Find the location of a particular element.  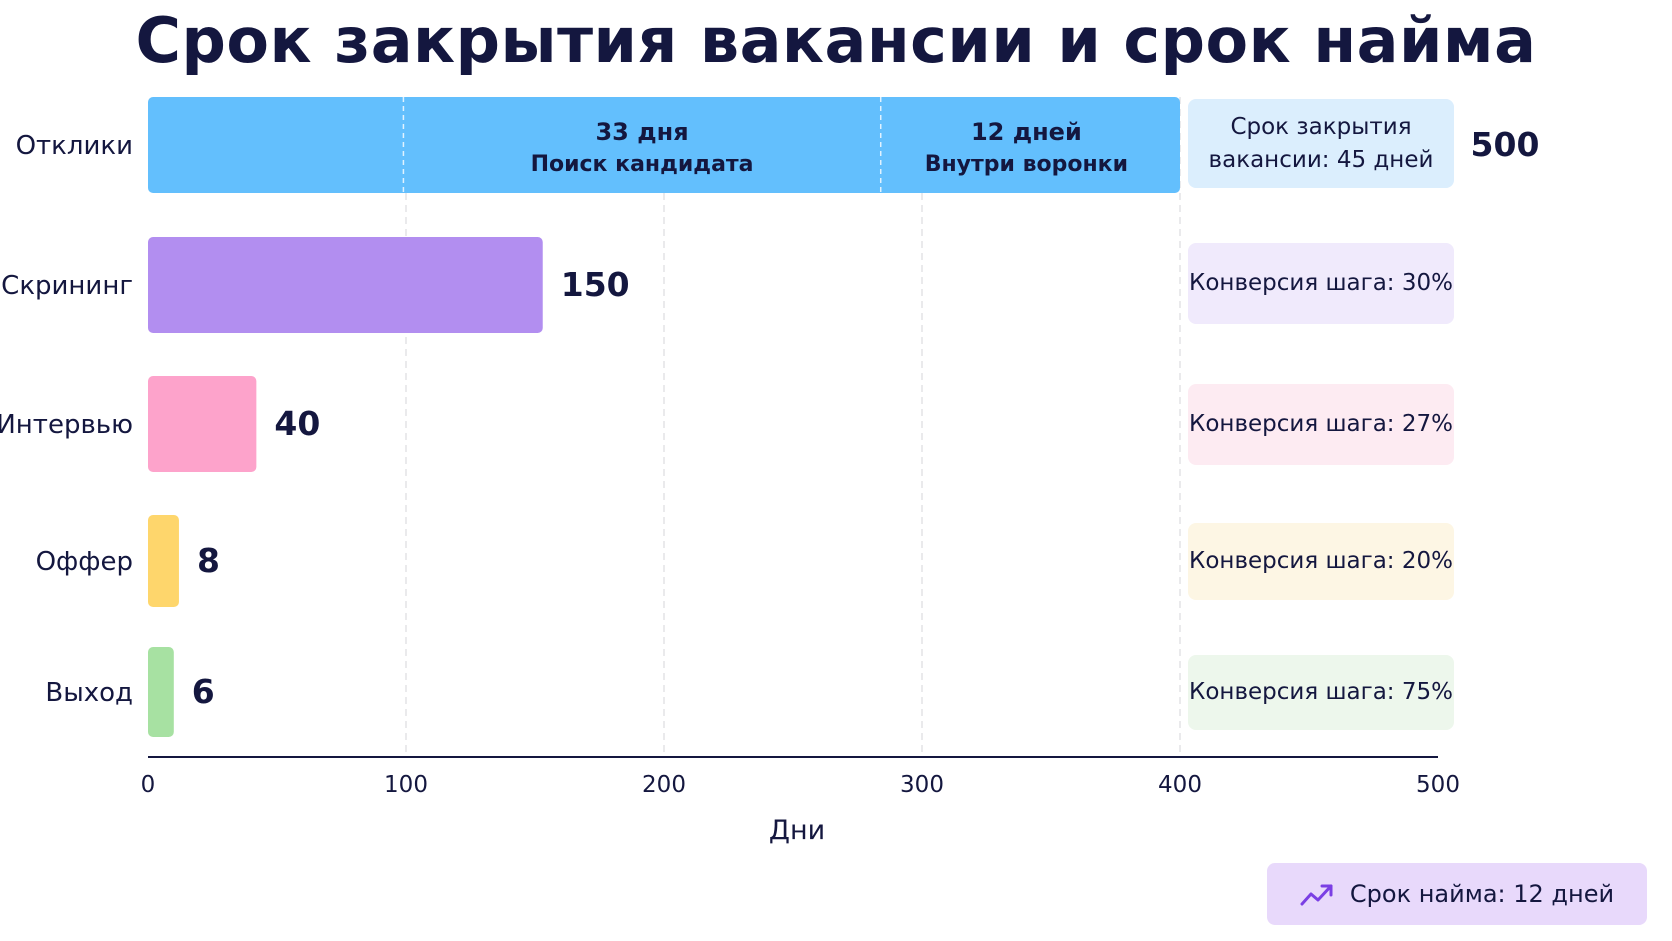

category-label: Оффер is located at coordinates (84, 562).